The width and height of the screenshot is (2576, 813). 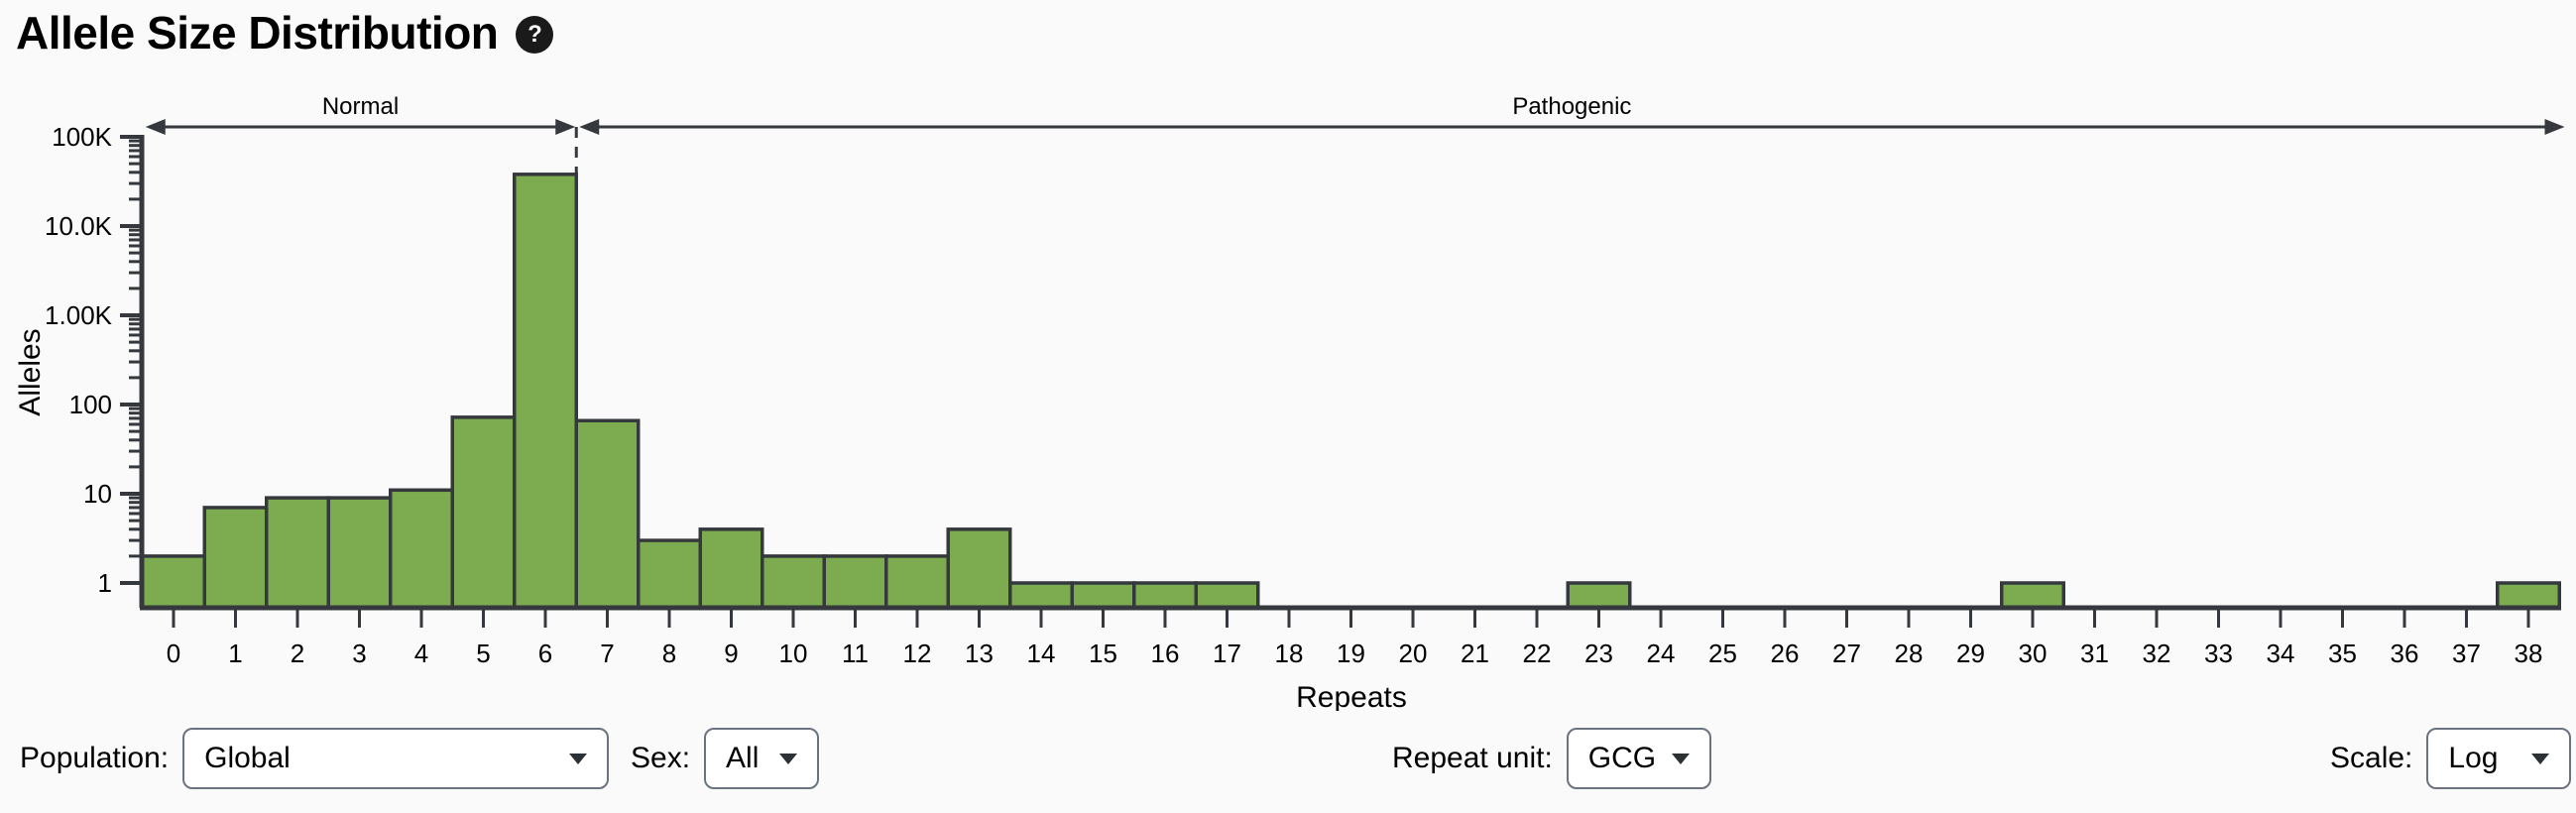 I want to click on x-axis-title: Repeats, so click(x=1351, y=696).